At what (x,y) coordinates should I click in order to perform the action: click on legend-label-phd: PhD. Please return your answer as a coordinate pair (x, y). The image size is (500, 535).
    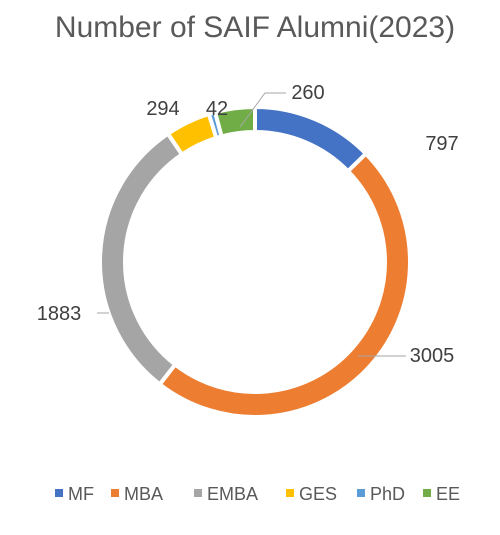
    Looking at the image, I should click on (387, 494).